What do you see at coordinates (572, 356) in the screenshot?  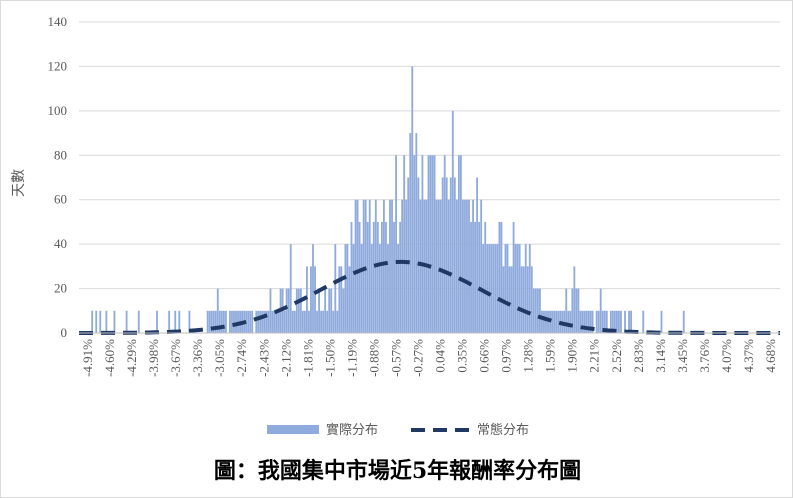 I see `x-tick-label: 1.90%` at bounding box center [572, 356].